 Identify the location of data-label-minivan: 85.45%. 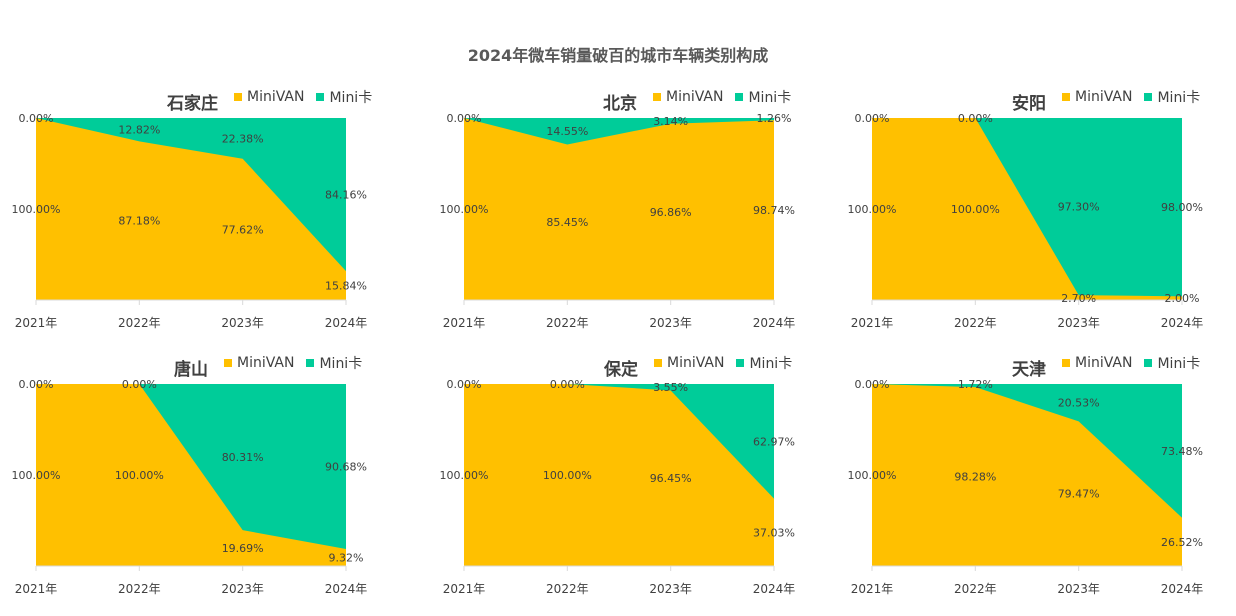
(567, 222).